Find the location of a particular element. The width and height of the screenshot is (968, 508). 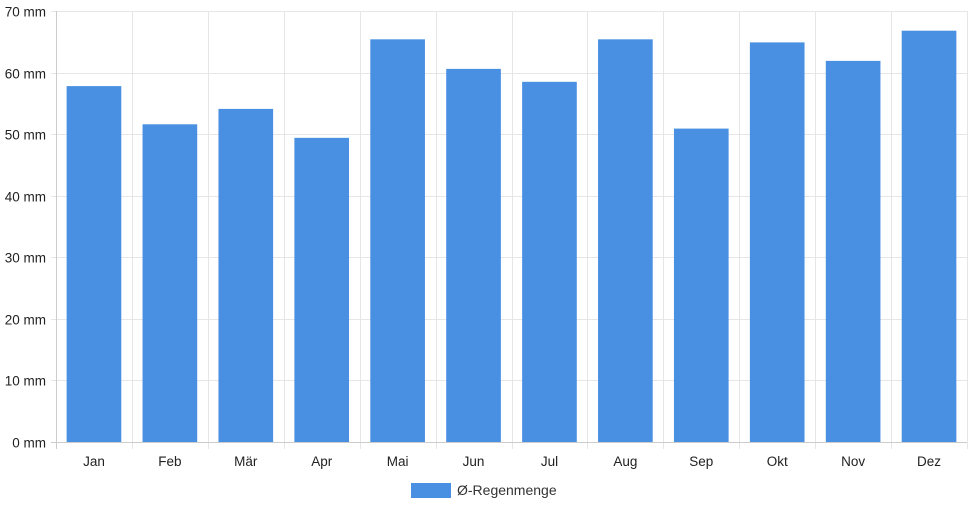

bar-jan is located at coordinates (94, 264).